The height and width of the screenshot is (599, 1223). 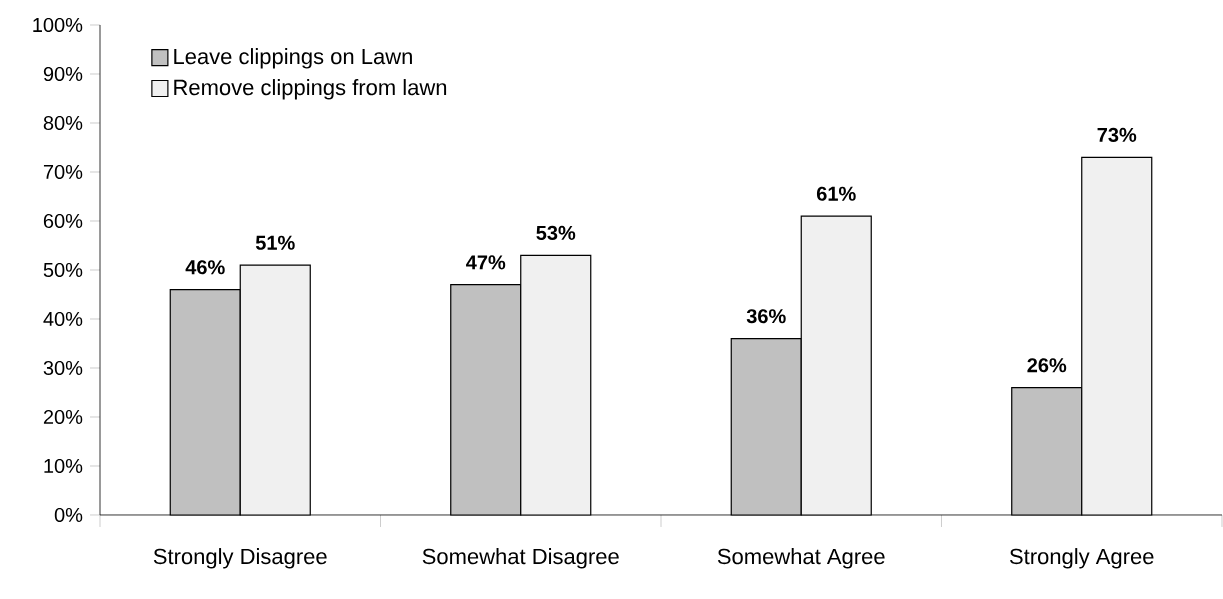 I want to click on data-label: 51%, so click(x=275, y=242).